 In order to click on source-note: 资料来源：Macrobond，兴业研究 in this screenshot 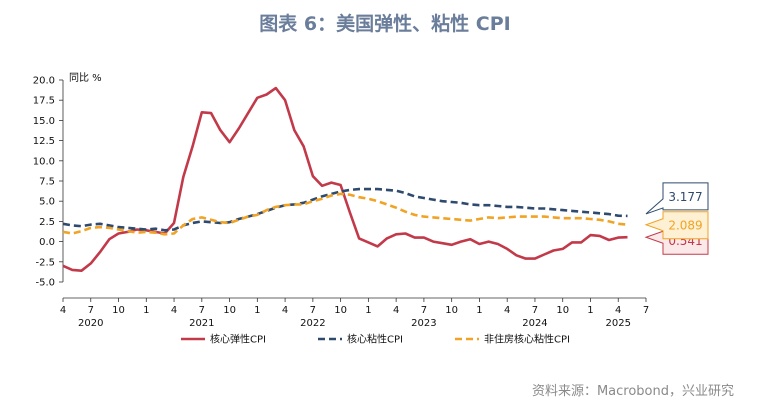, I will do `click(633, 391)`.